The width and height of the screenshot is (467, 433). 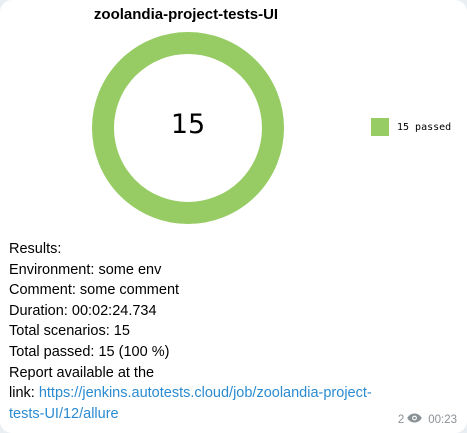 What do you see at coordinates (114, 310) in the screenshot?
I see `duration-value: 00:02:24.734` at bounding box center [114, 310].